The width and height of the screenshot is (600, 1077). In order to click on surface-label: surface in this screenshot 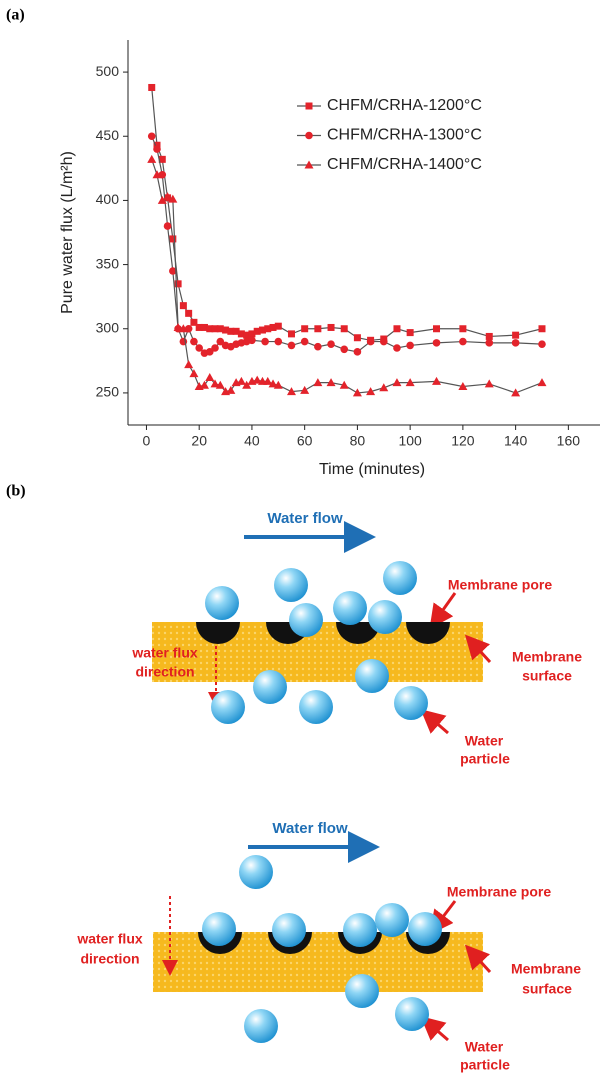, I will do `click(547, 676)`.